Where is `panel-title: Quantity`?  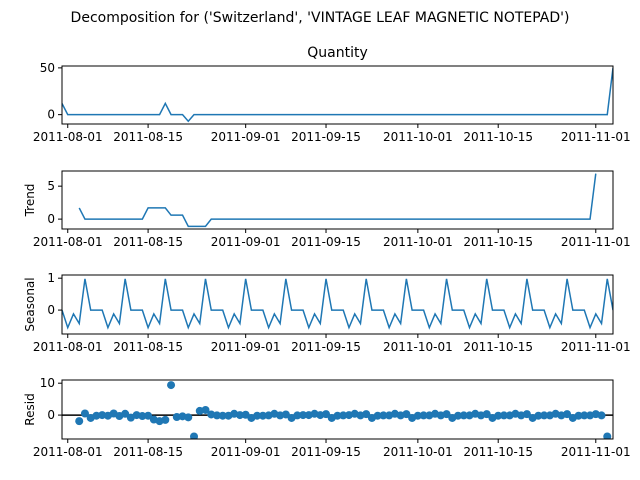 panel-title: Quantity is located at coordinates (337, 53).